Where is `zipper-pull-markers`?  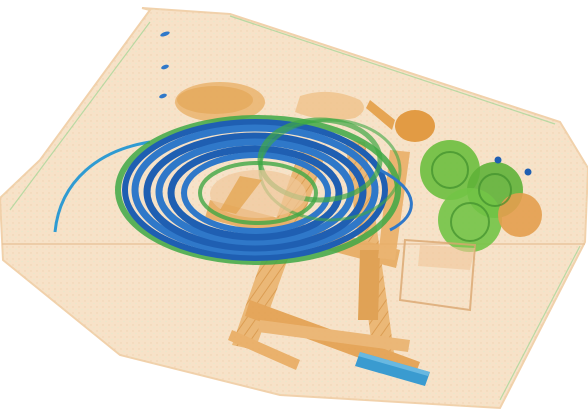 zipper-pull-markers is located at coordinates (164, 65).